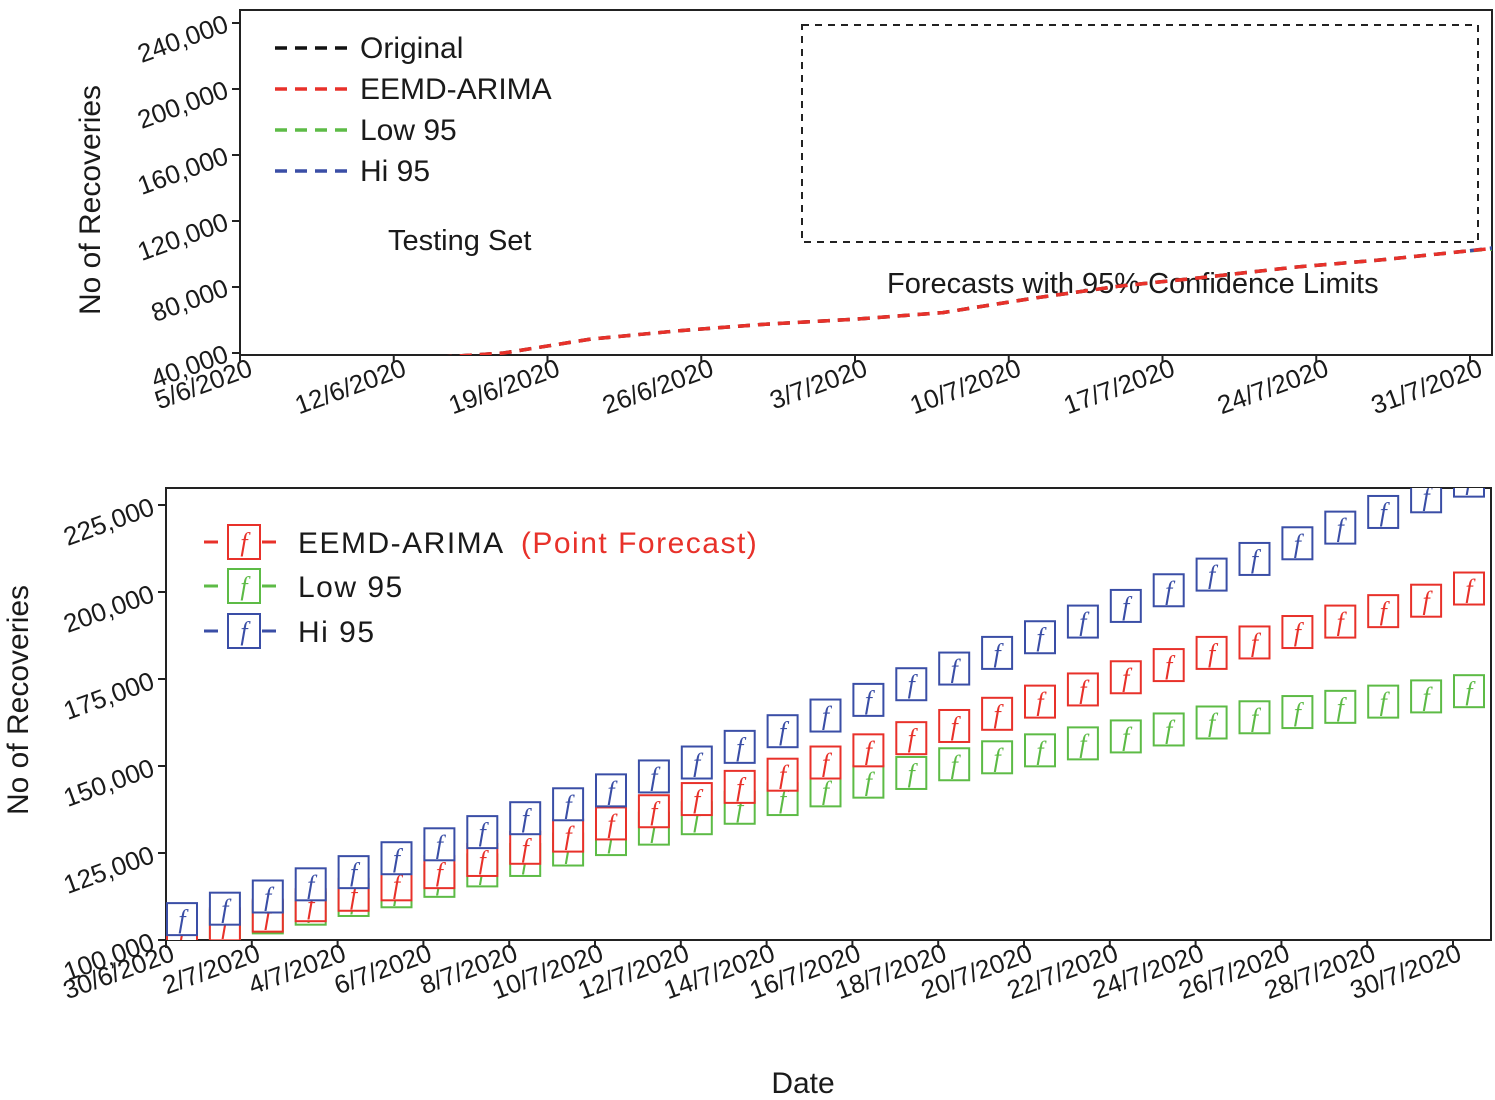 The image size is (1495, 1100). Describe the element at coordinates (290, 631) in the screenshot. I see `legend-item-hi-95: f Hi 95` at that location.